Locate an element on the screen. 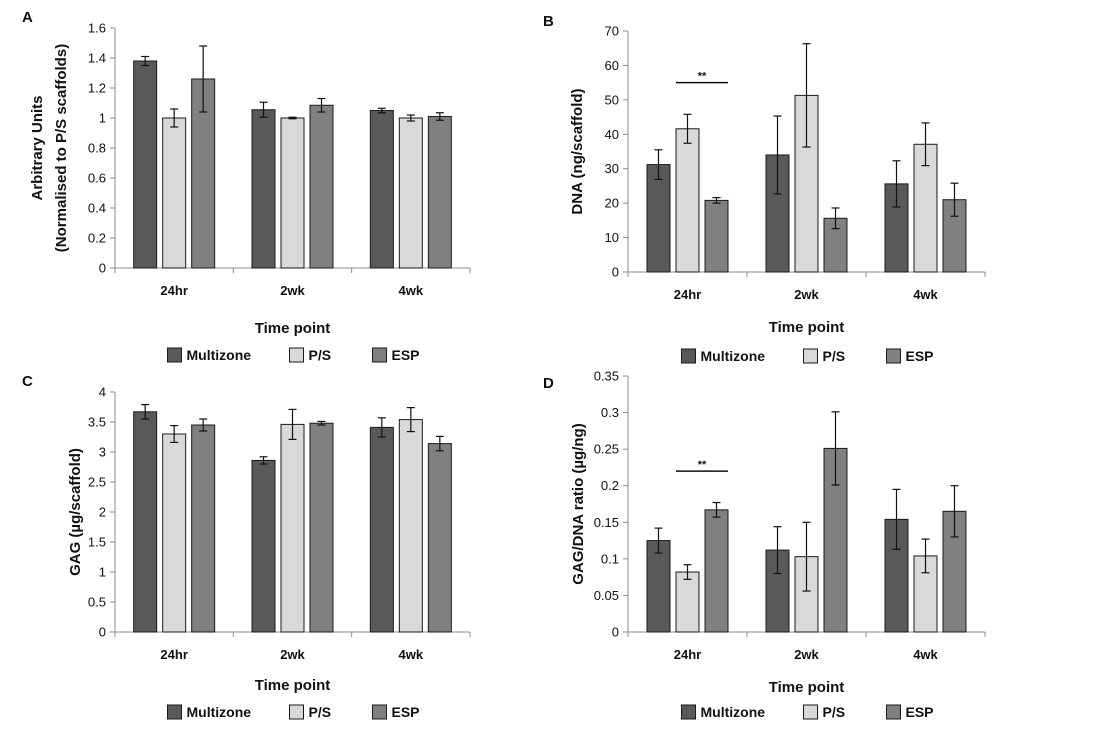 Image resolution: width=1103 pixels, height=740 pixels. panel-letter: A is located at coordinates (27, 17).